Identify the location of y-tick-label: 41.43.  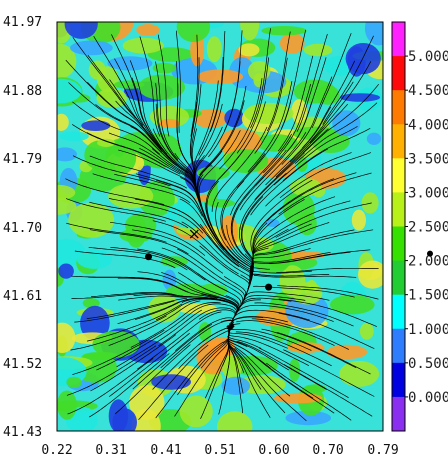
(22, 432).